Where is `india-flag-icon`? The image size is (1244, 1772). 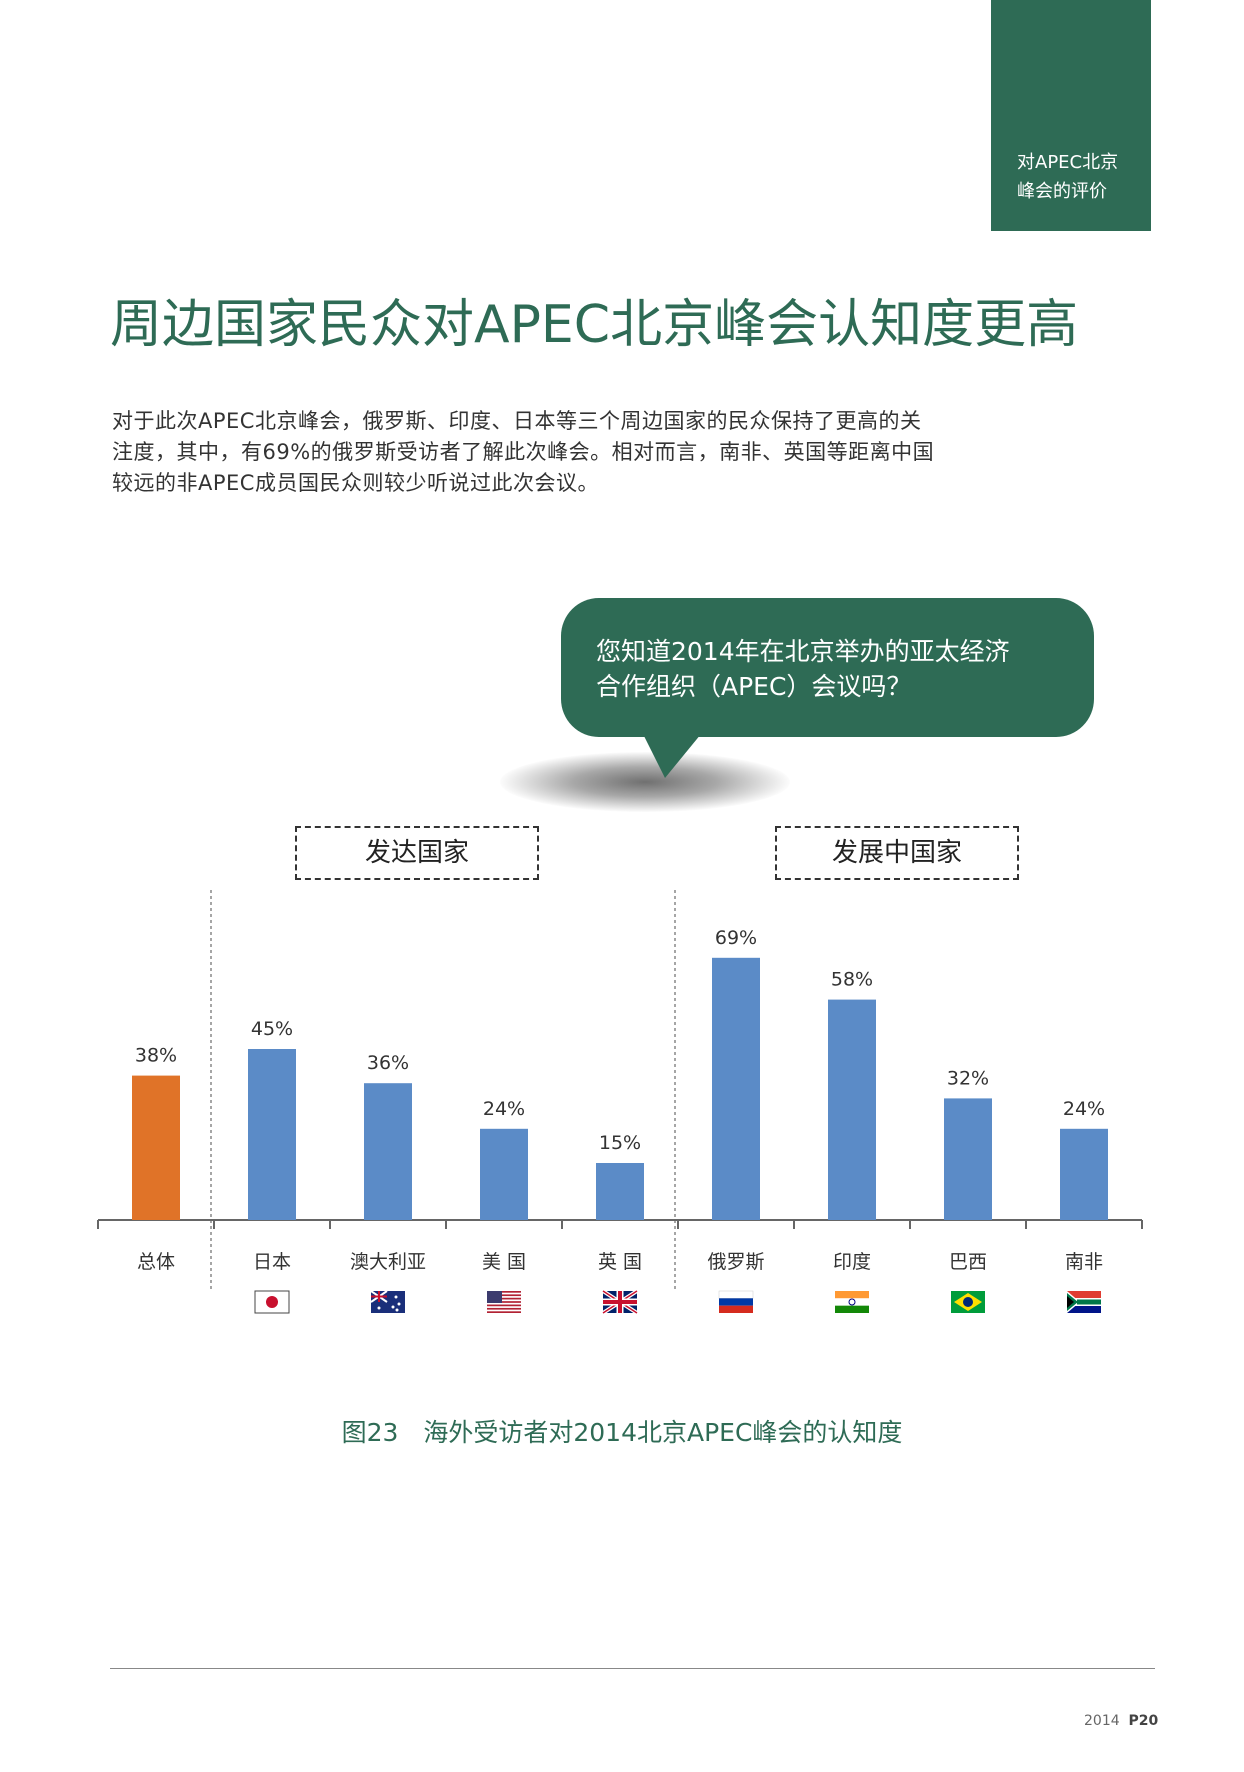 india-flag-icon is located at coordinates (852, 1302).